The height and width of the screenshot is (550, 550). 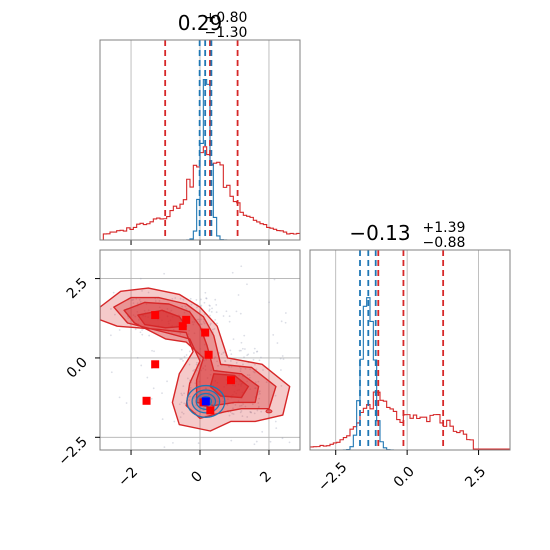 I want to click on param1-blue-histogram, so click(x=200, y=159).